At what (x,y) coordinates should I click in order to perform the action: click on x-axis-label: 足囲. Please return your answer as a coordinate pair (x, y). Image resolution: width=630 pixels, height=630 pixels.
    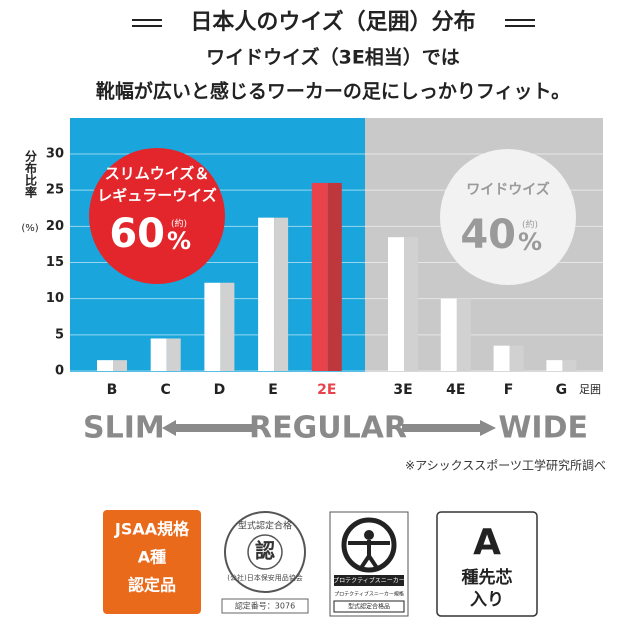
    Looking at the image, I should click on (590, 389).